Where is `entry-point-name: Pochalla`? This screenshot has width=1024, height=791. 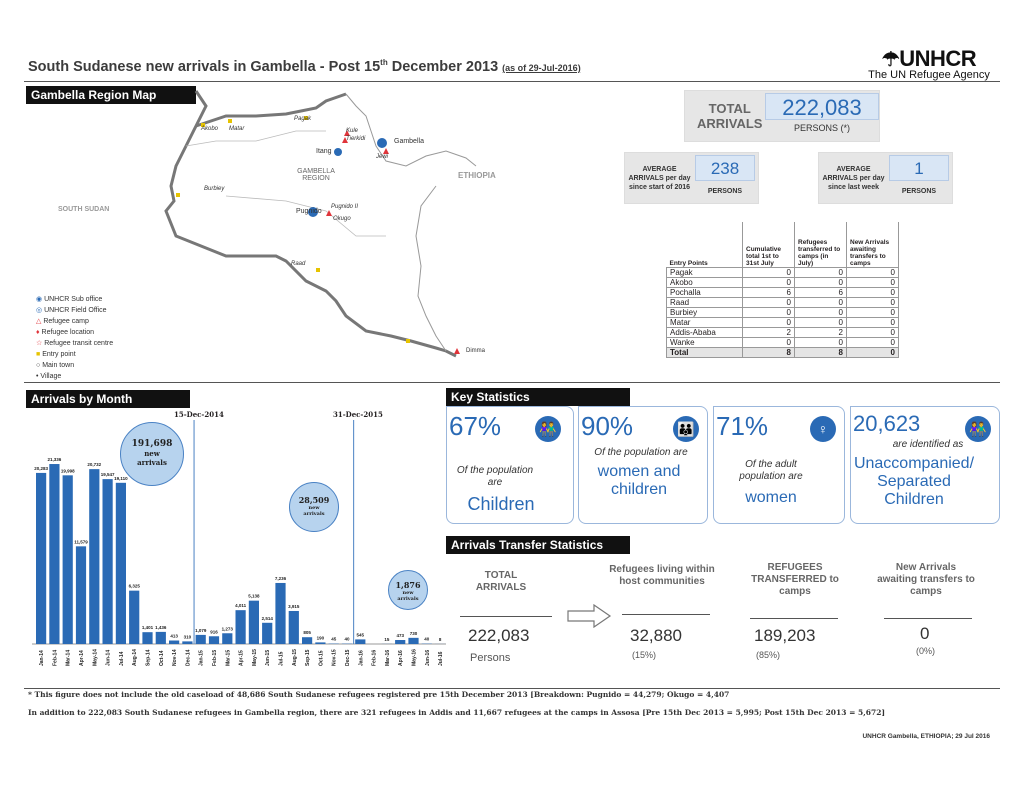 entry-point-name: Pochalla is located at coordinates (704, 292).